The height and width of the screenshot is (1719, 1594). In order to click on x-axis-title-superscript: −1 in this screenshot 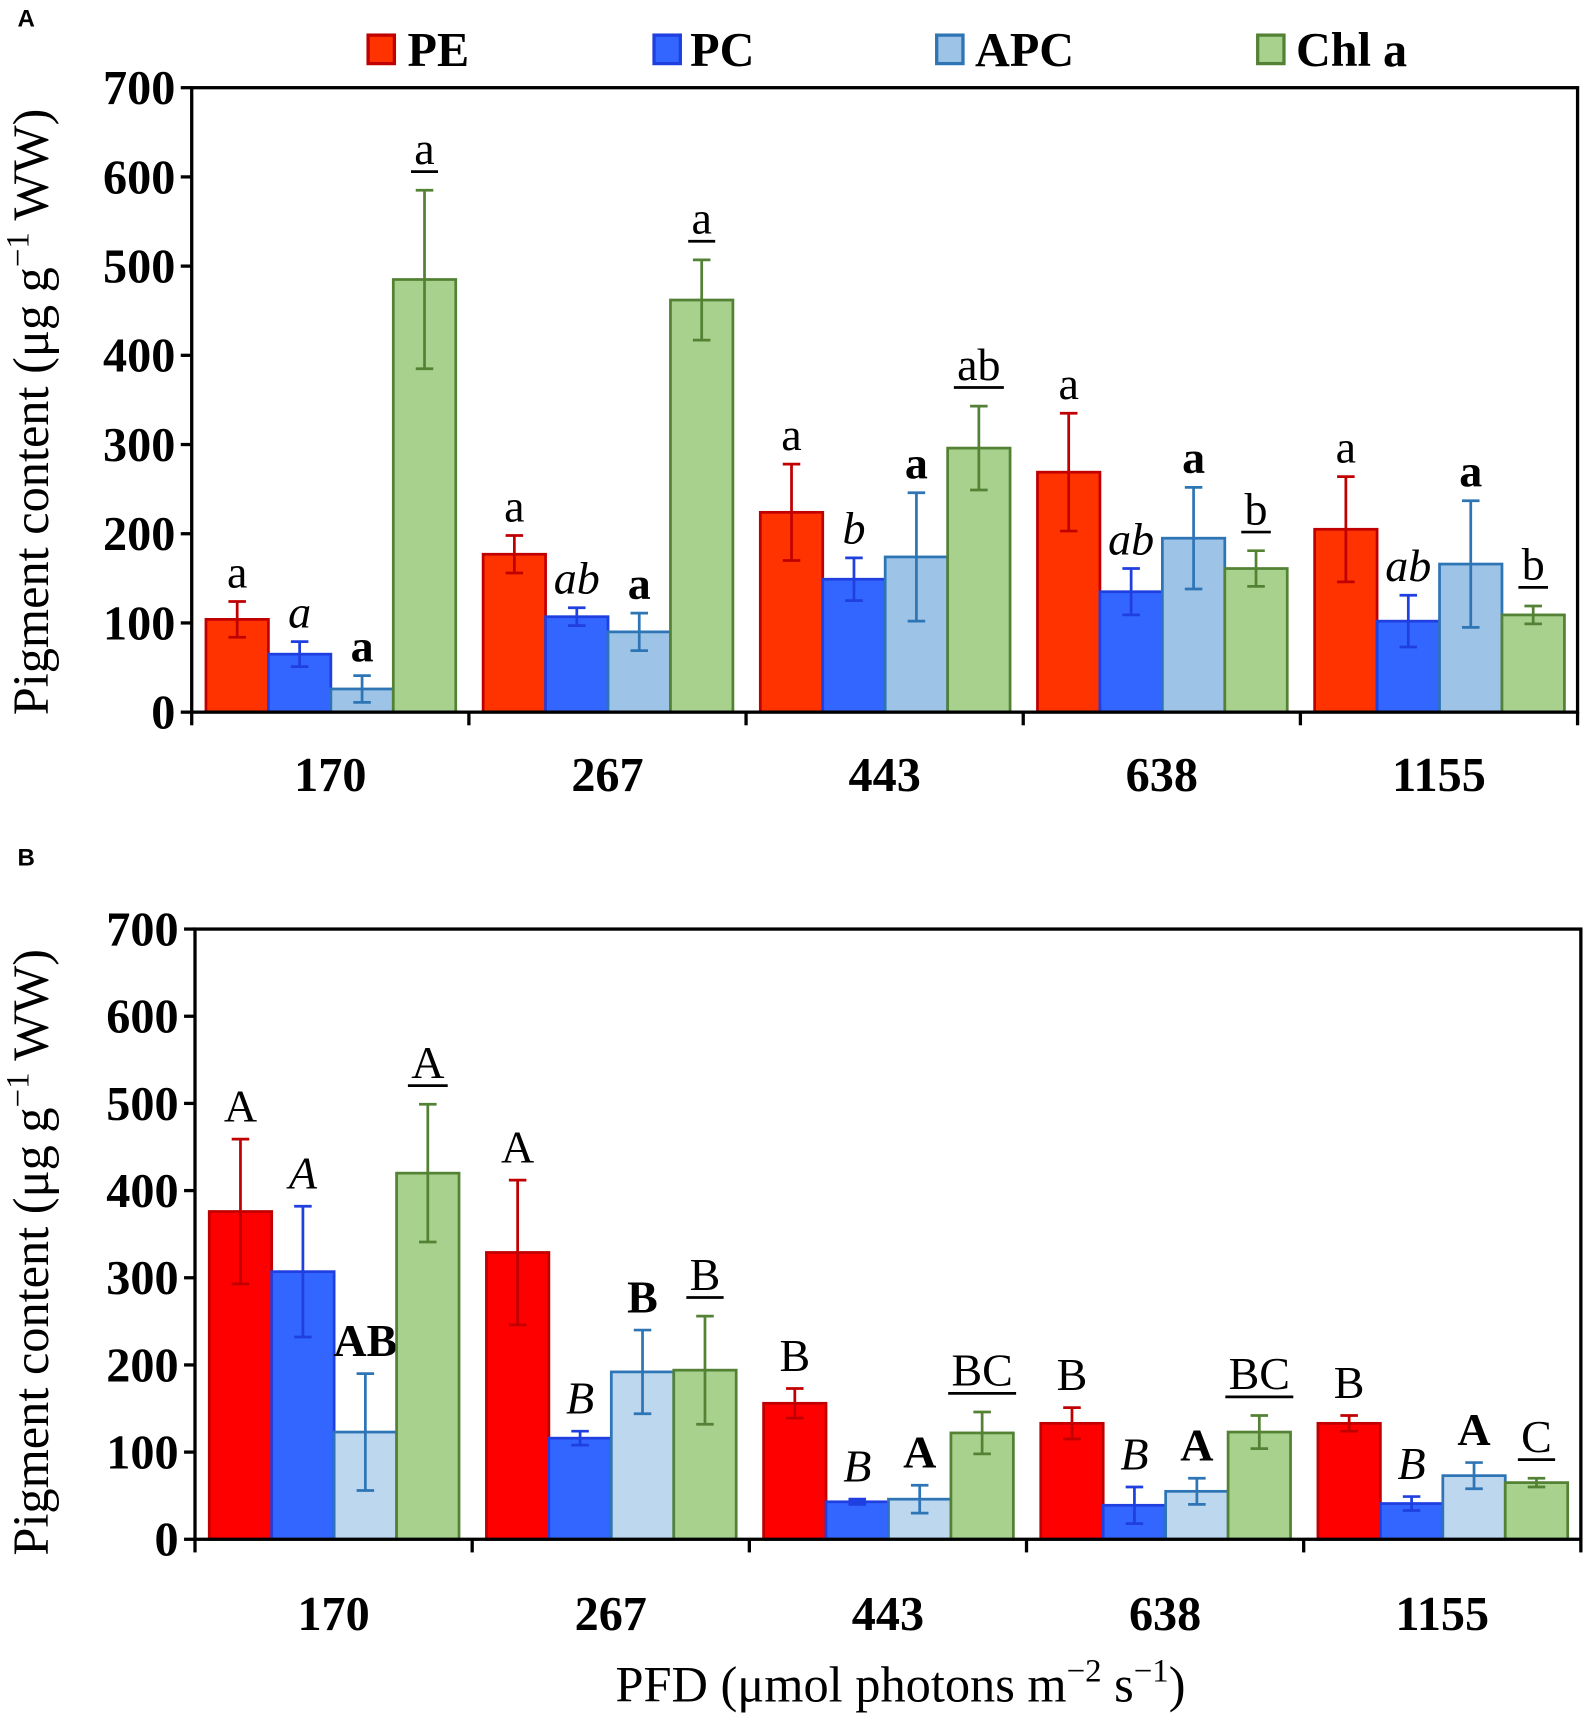, I will do `click(1151, 1672)`.